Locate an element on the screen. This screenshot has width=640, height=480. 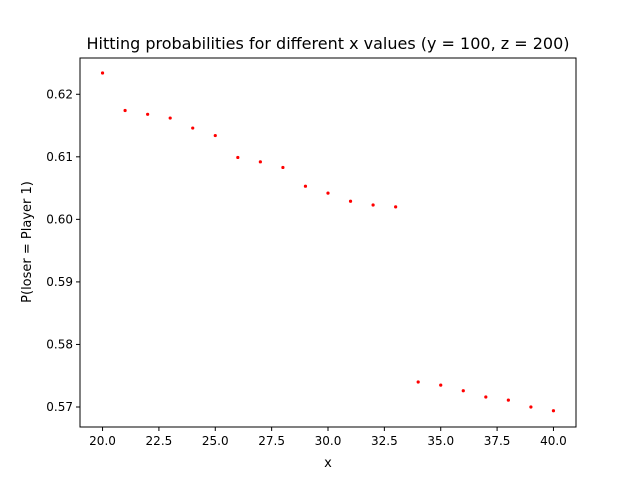
x-tick-label: 20.0 is located at coordinates (102, 441).